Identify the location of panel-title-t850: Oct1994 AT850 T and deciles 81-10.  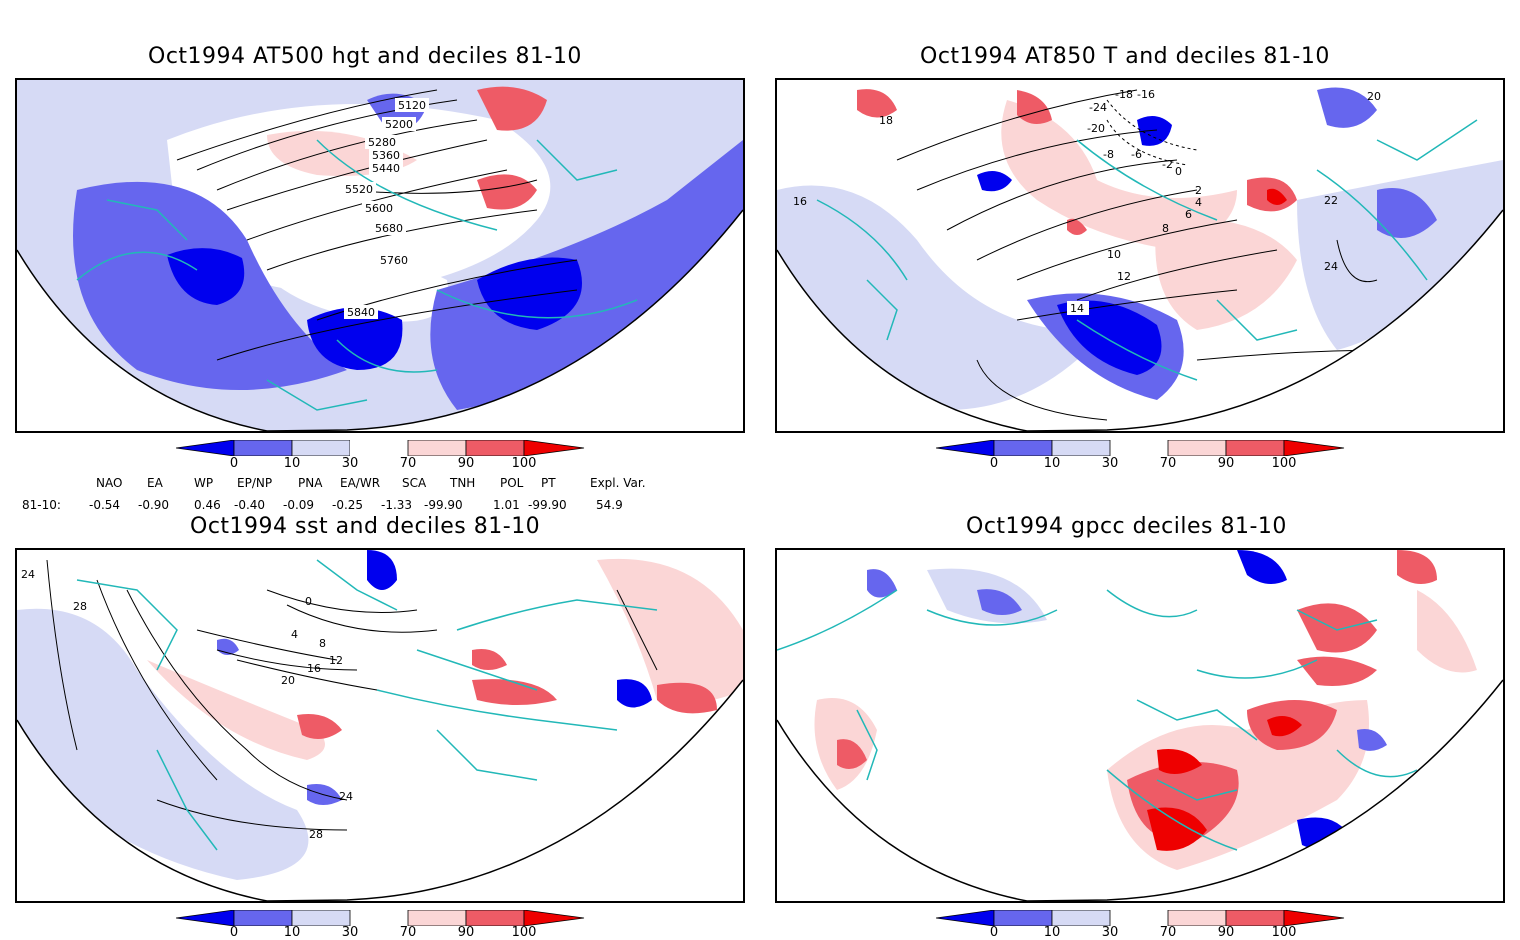
(1125, 56).